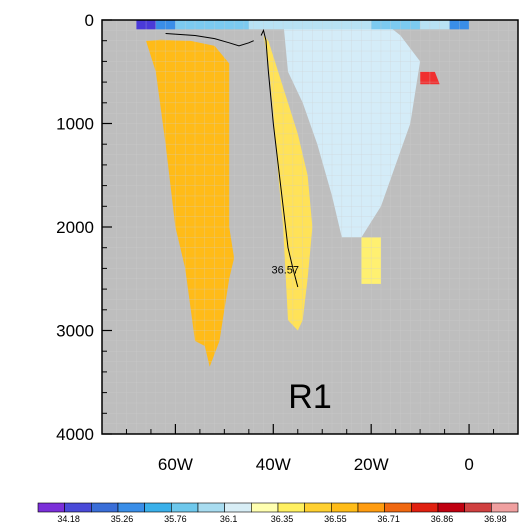 This screenshot has width=532, height=530. What do you see at coordinates (209, 40) in the screenshot?
I see `contour-line-surface` at bounding box center [209, 40].